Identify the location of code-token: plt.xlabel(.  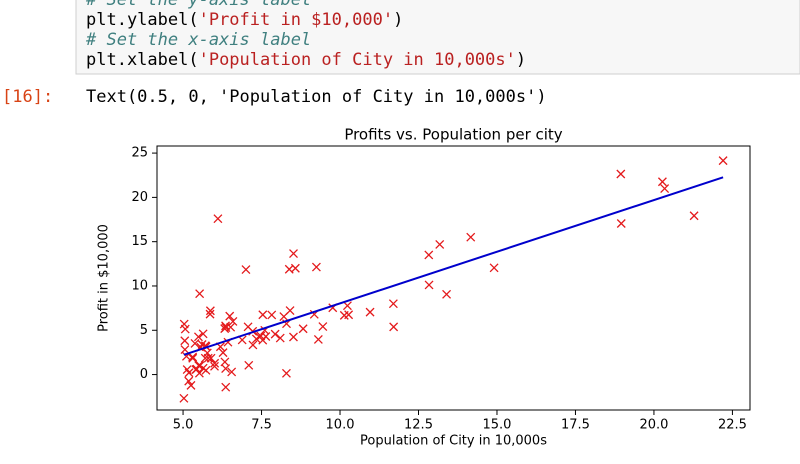
(142, 60).